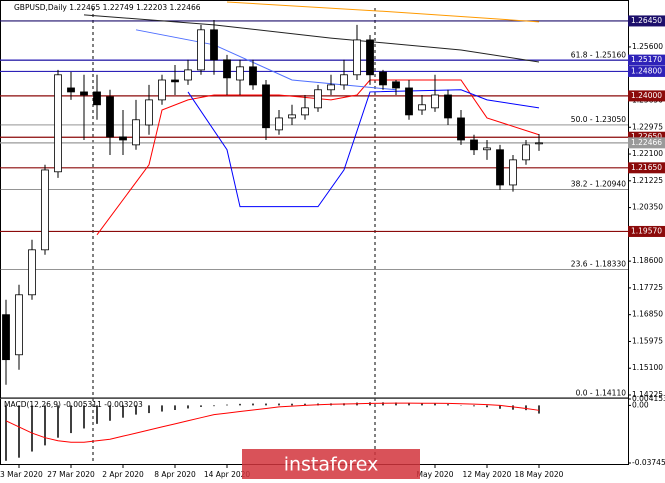 This screenshot has width=665, height=483. Describe the element at coordinates (21, 474) in the screenshot. I see `x-tick-label: 23 Mar 2020` at that location.